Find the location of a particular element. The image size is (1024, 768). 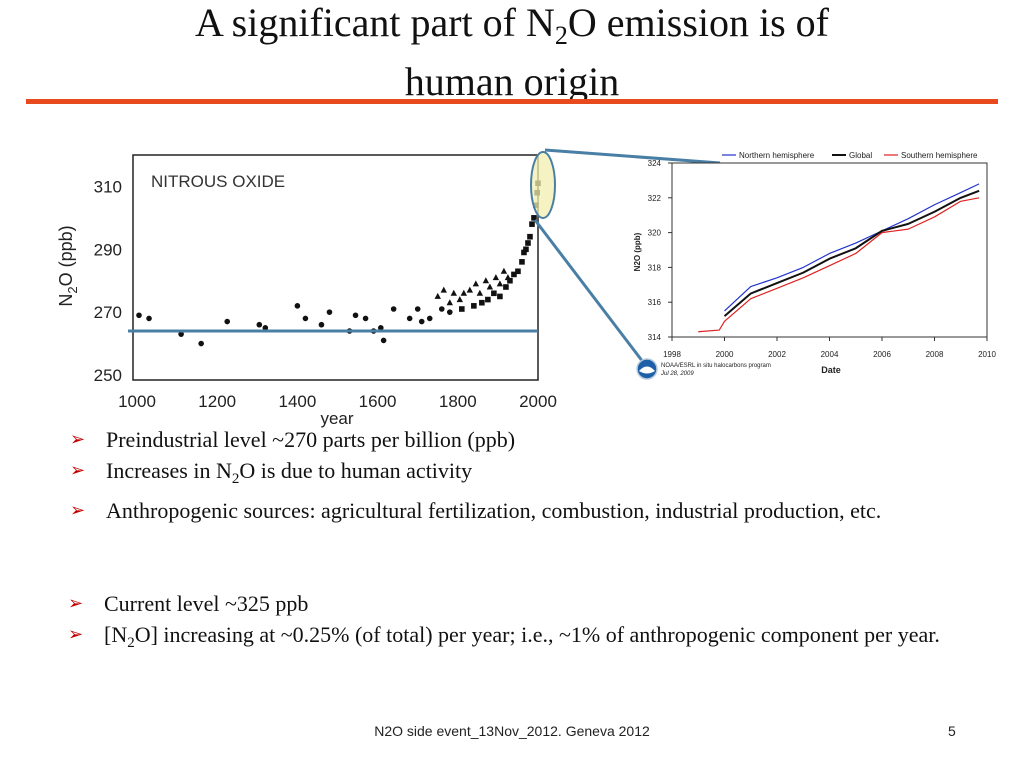

right-y-tick-label-3: 320 is located at coordinates (655, 233).